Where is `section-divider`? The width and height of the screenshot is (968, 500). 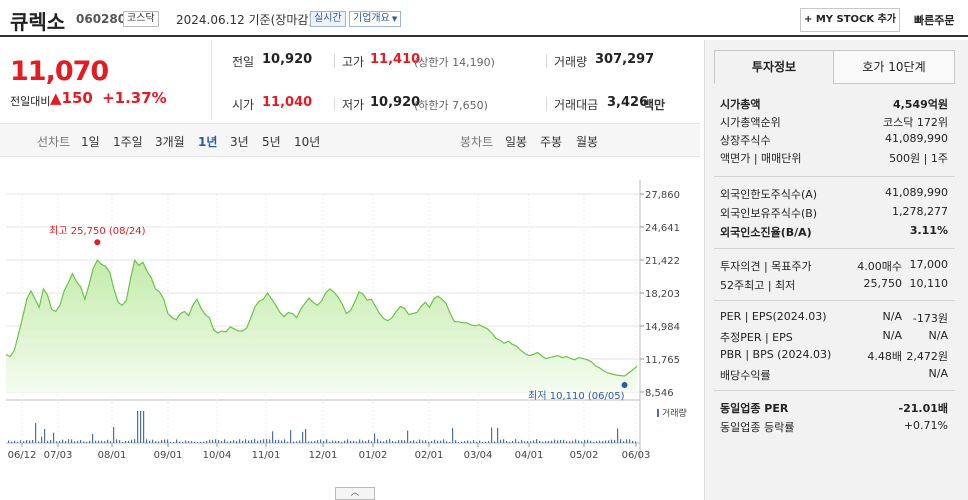
section-divider is located at coordinates (834, 248).